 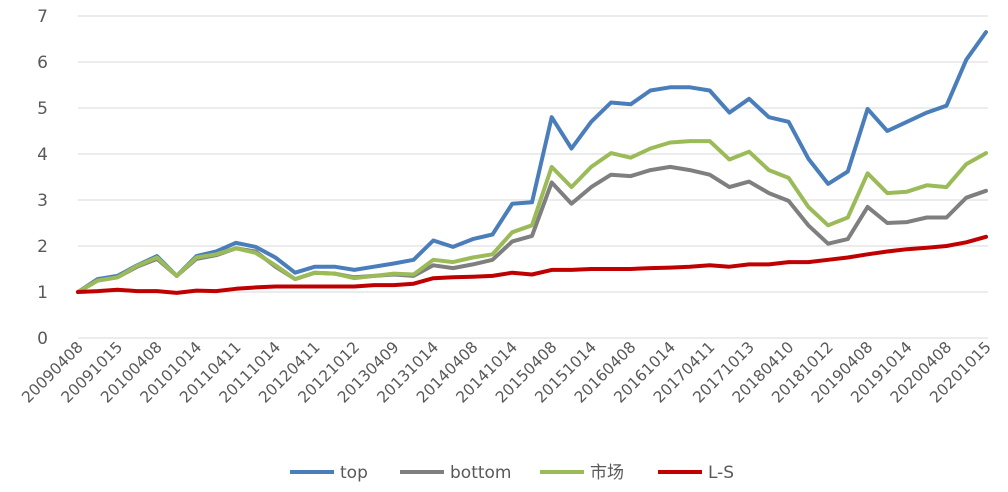 What do you see at coordinates (42, 201) in the screenshot?
I see `y-tick-label: 3` at bounding box center [42, 201].